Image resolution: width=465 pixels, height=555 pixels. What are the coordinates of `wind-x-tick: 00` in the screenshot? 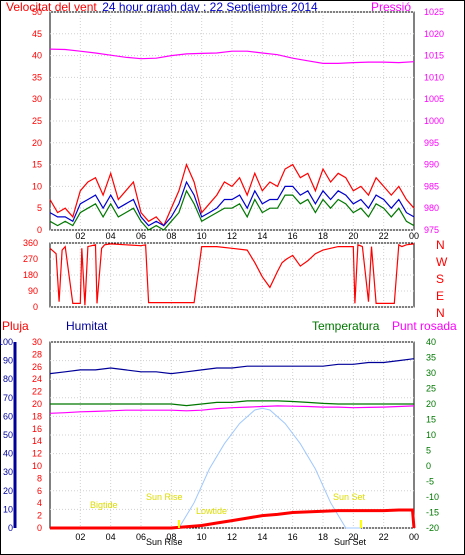 It's located at (414, 236).